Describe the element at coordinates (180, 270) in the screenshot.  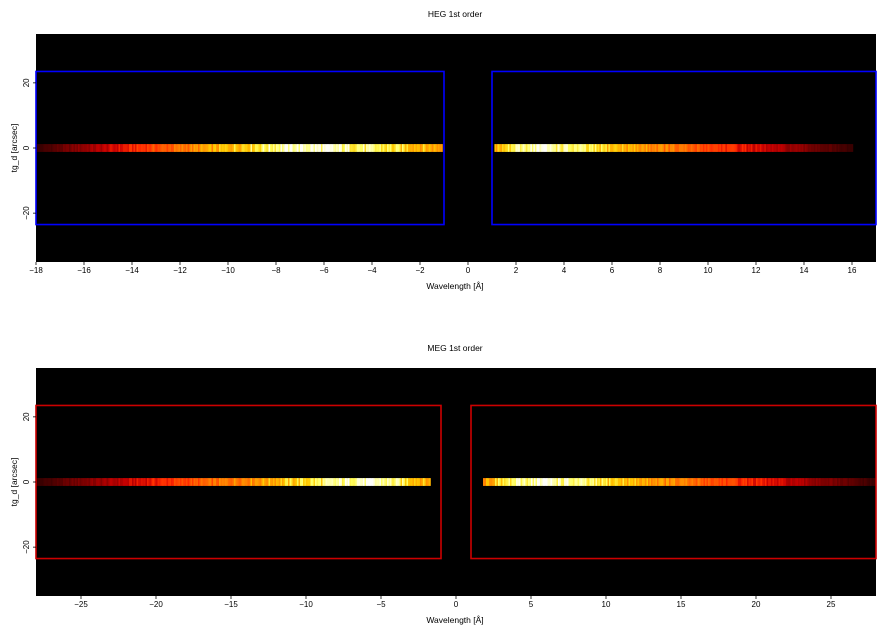
I see `heg-x-tick-label: −12` at that location.